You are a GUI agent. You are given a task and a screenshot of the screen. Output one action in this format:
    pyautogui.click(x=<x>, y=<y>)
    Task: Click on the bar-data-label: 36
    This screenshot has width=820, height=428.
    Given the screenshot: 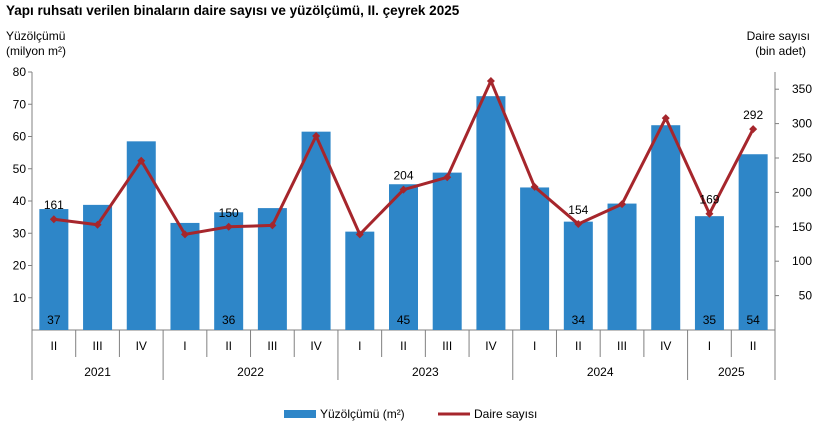 What is the action you would take?
    pyautogui.click(x=229, y=320)
    